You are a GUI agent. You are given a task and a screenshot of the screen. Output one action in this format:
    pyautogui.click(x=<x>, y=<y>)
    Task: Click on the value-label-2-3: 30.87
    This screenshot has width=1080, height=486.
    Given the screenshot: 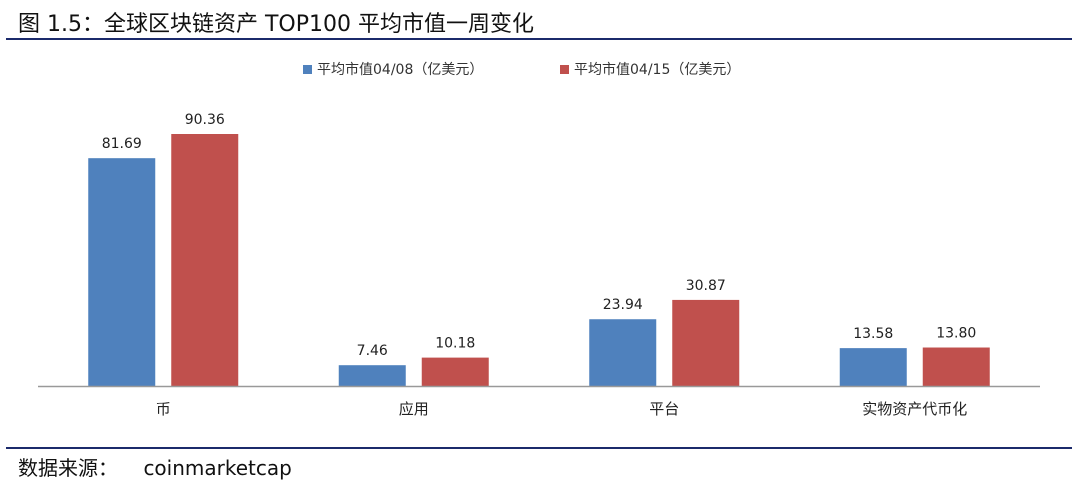 What is the action you would take?
    pyautogui.click(x=706, y=286)
    